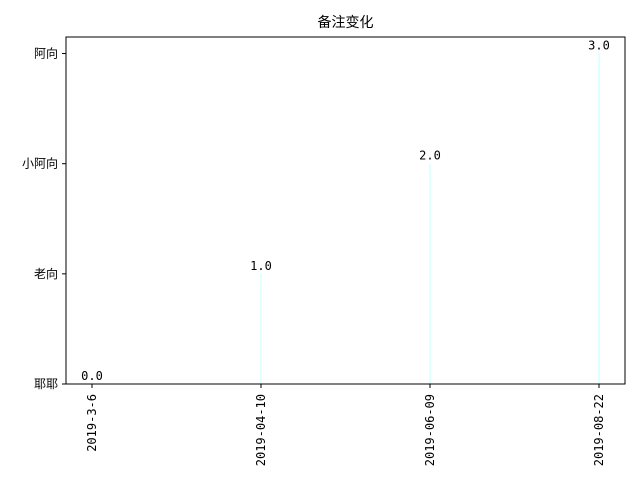  What do you see at coordinates (261, 430) in the screenshot?
I see `x-tick-label: 2019-04-10` at bounding box center [261, 430].